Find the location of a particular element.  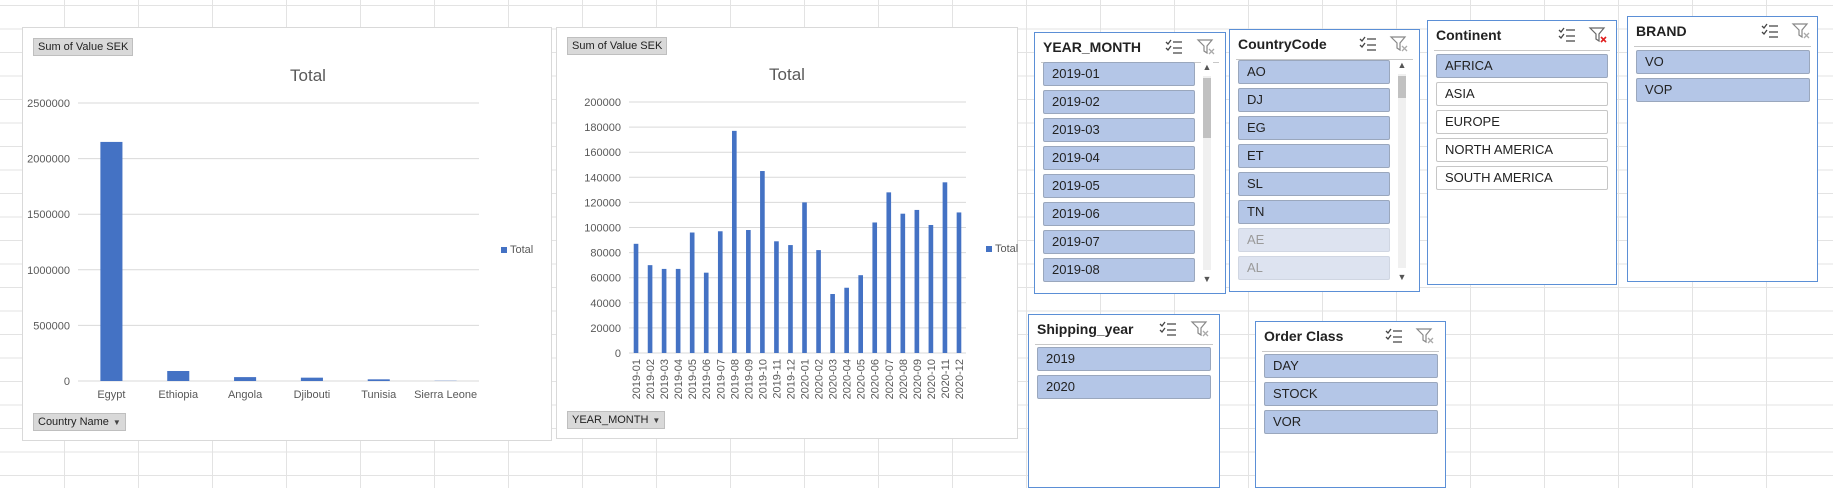

slicer-item: 2019-02 is located at coordinates (1119, 102).